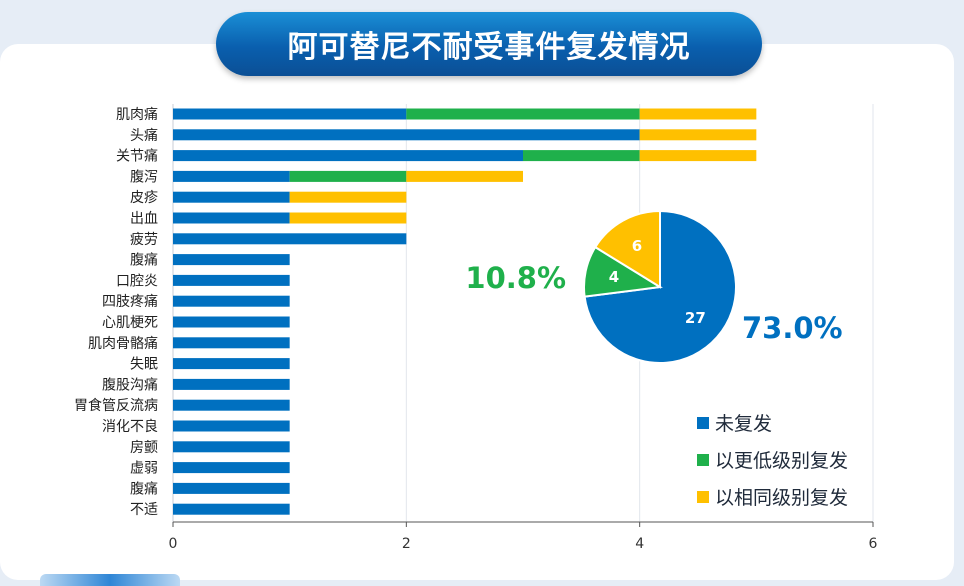 The width and height of the screenshot is (964, 586). What do you see at coordinates (744, 424) in the screenshot?
I see `legend-label-no-recur: 未复发` at bounding box center [744, 424].